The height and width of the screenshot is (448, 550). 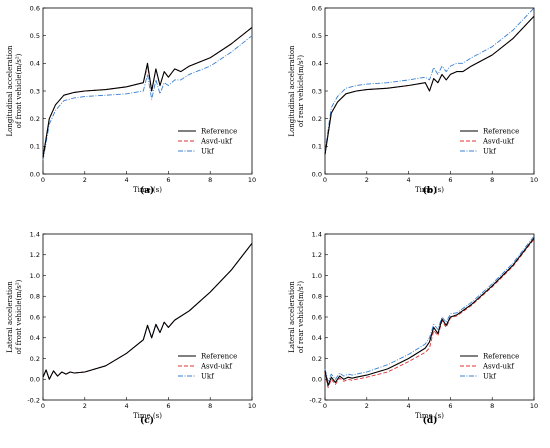 What do you see at coordinates (430, 420) in the screenshot?
I see `panel-label: (d)` at bounding box center [430, 420].